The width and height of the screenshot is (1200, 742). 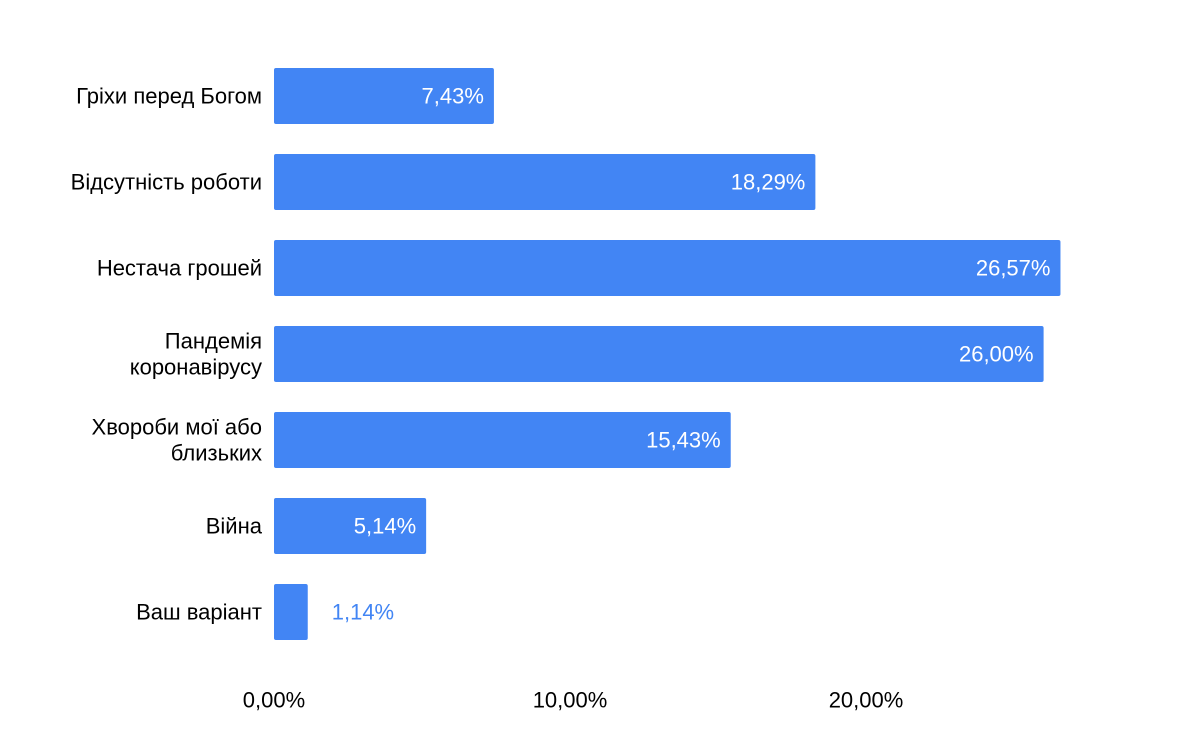 What do you see at coordinates (683, 440) in the screenshot?
I see `data-label-5: 15,43%` at bounding box center [683, 440].